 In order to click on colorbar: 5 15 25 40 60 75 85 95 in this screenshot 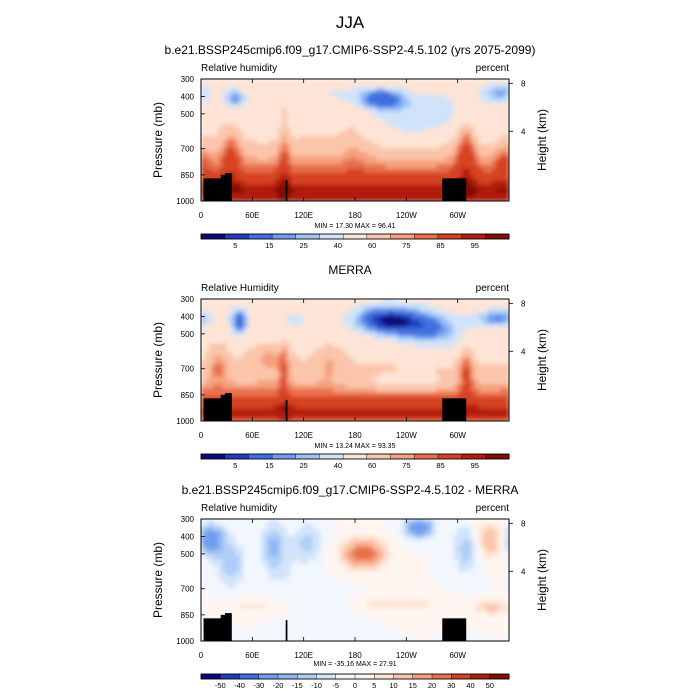, I will do `click(355, 241)`.